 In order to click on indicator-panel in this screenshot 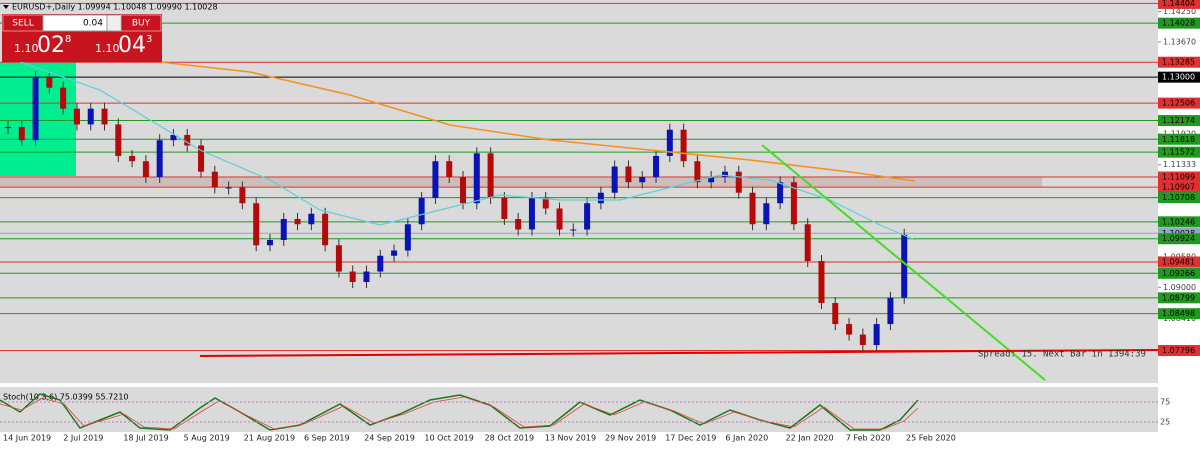, I will do `click(579, 409)`.